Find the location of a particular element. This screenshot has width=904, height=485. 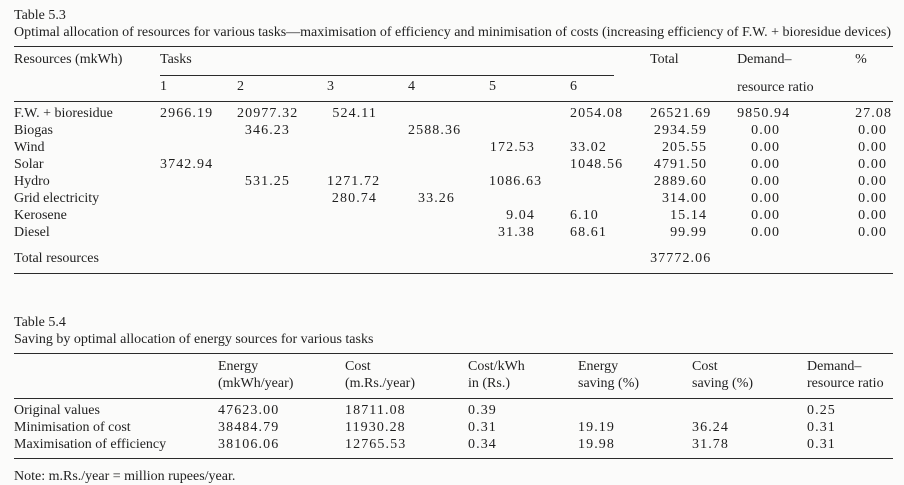

value-cell: 33.26 is located at coordinates (436, 198).